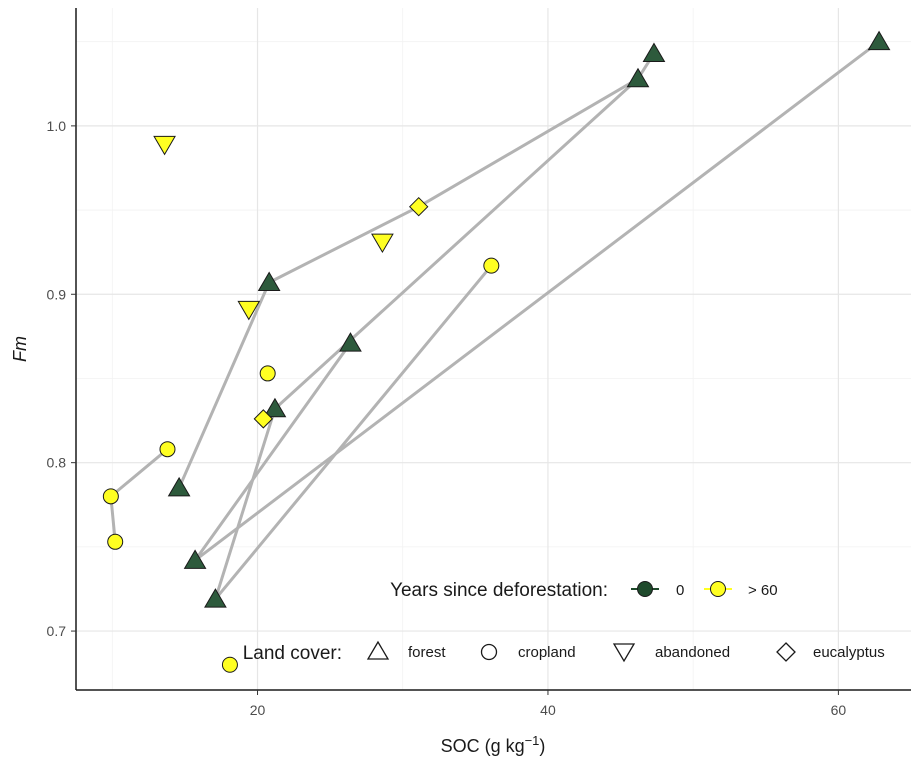 The height and width of the screenshot is (764, 913). What do you see at coordinates (542, 746) in the screenshot?
I see `x-axis-title-tail: )` at bounding box center [542, 746].